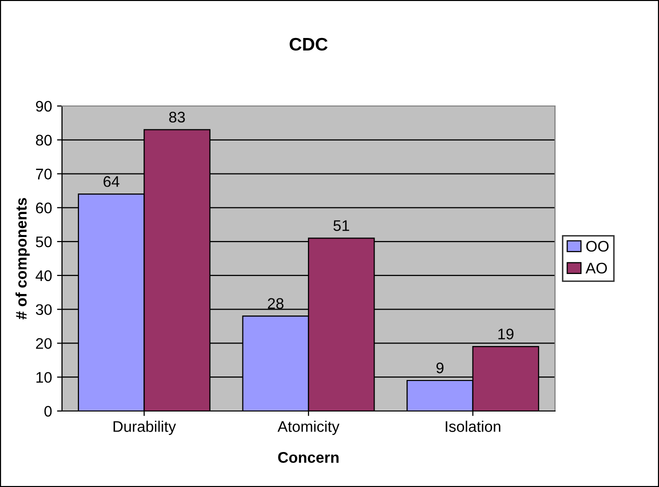  Describe the element at coordinates (22, 259) in the screenshot. I see `y-axis-title: # of components` at that location.